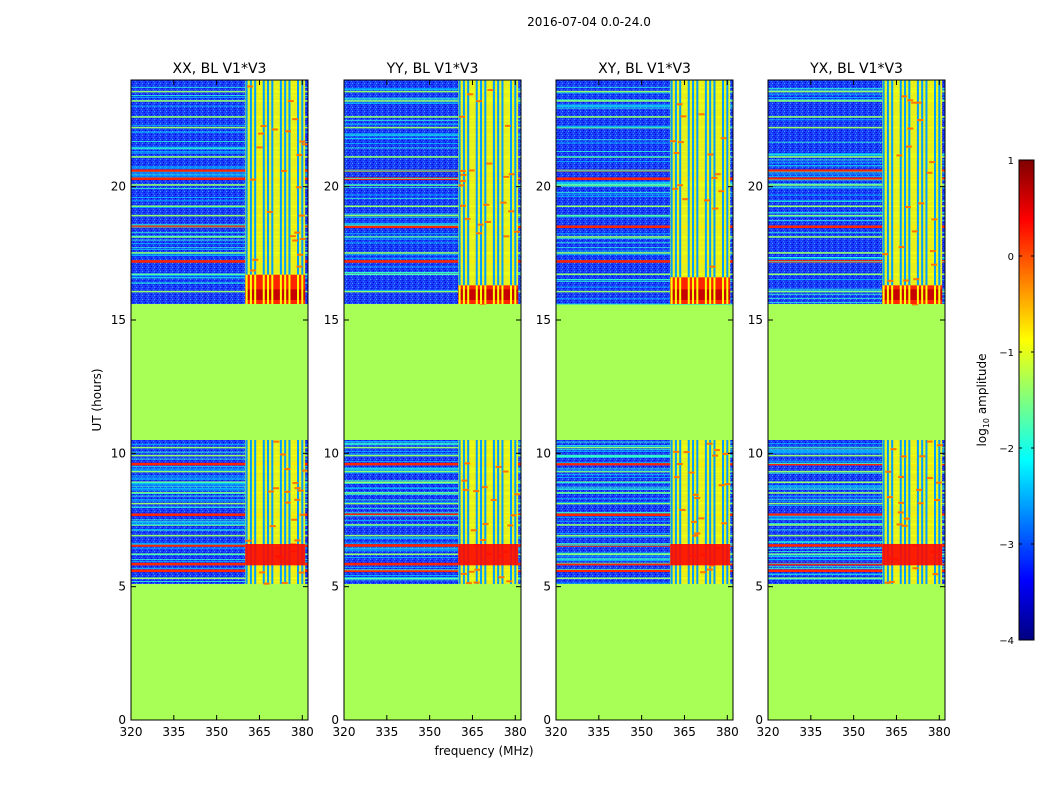 Image resolution: width=1050 pixels, height=800 pixels. I want to click on strong-signal-core, so click(275, 294).